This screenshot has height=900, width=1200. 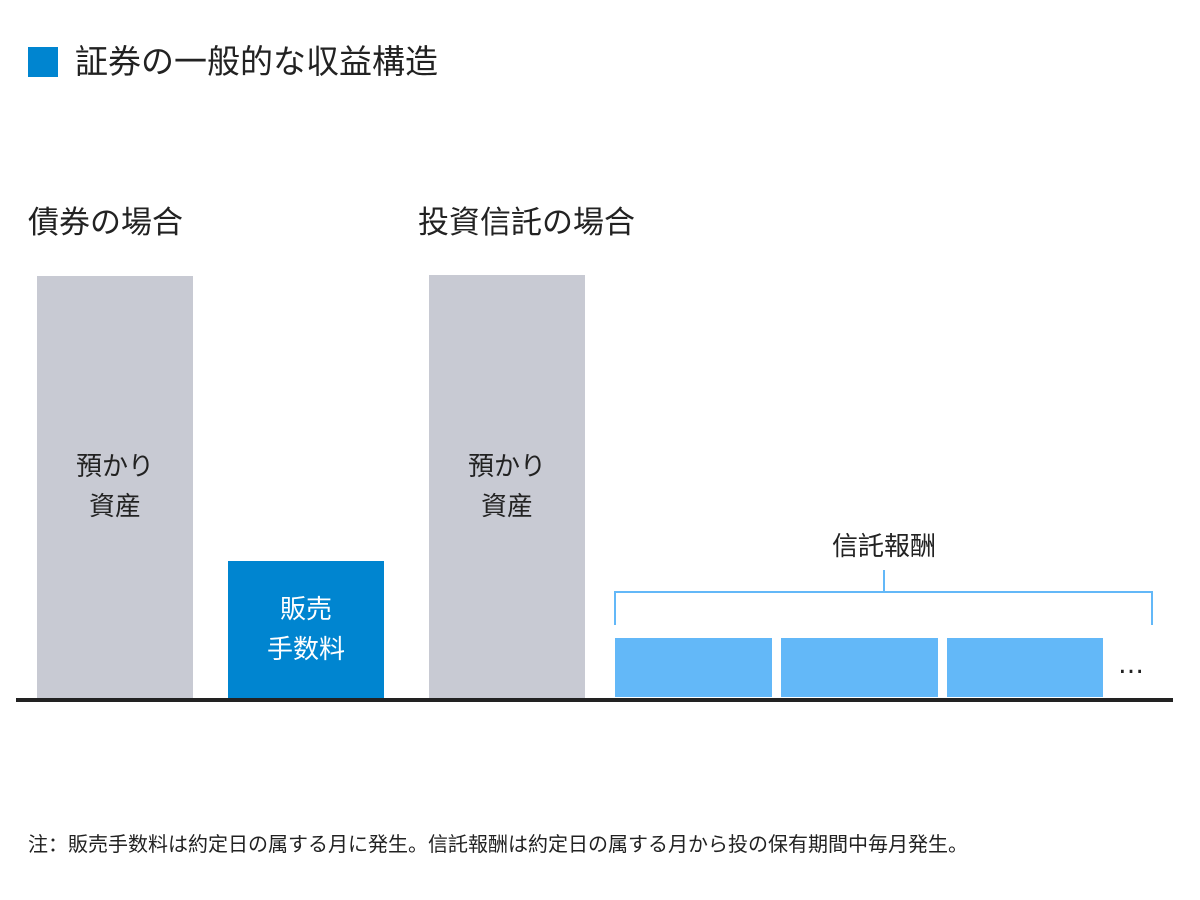 I want to click on bracket-bar, so click(x=883, y=592).